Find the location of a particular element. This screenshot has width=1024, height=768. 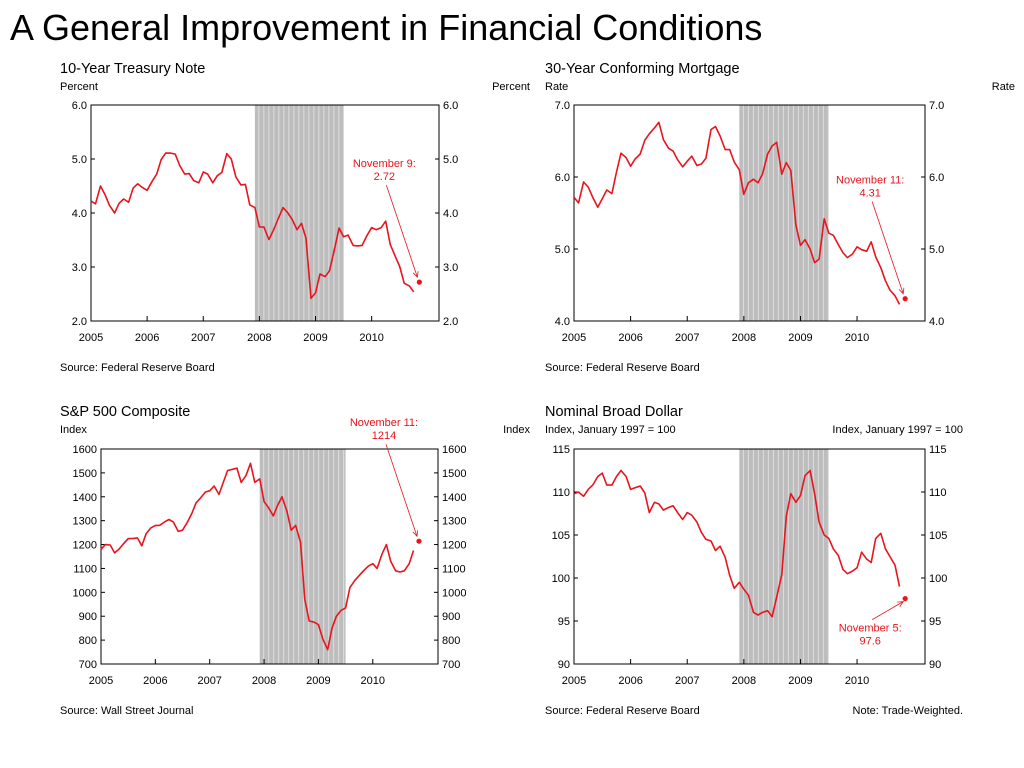

y-tick-label-right: 1600 is located at coordinates (454, 450).